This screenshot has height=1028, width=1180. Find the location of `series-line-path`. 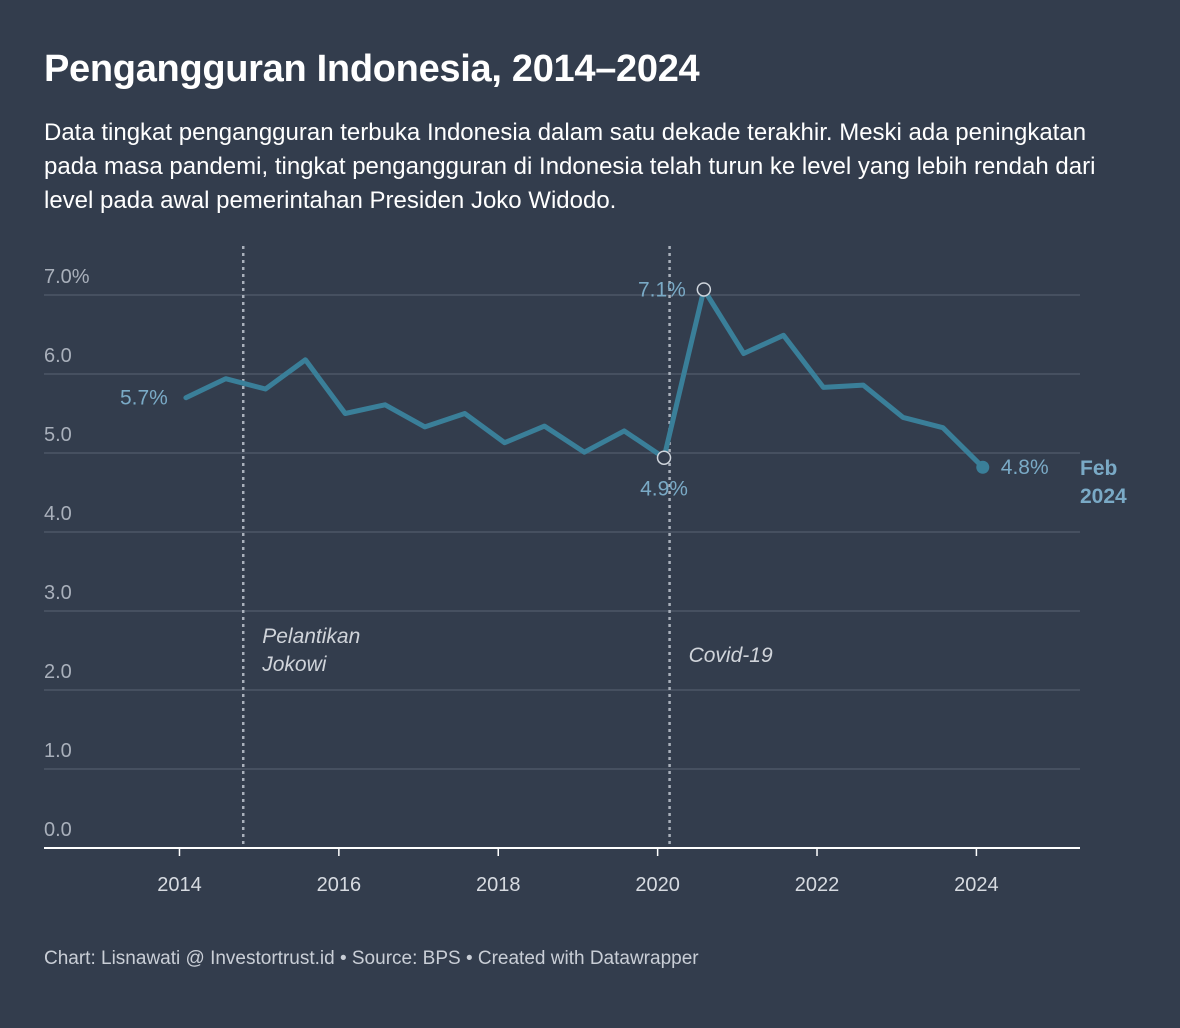

series-line-path is located at coordinates (584, 378).